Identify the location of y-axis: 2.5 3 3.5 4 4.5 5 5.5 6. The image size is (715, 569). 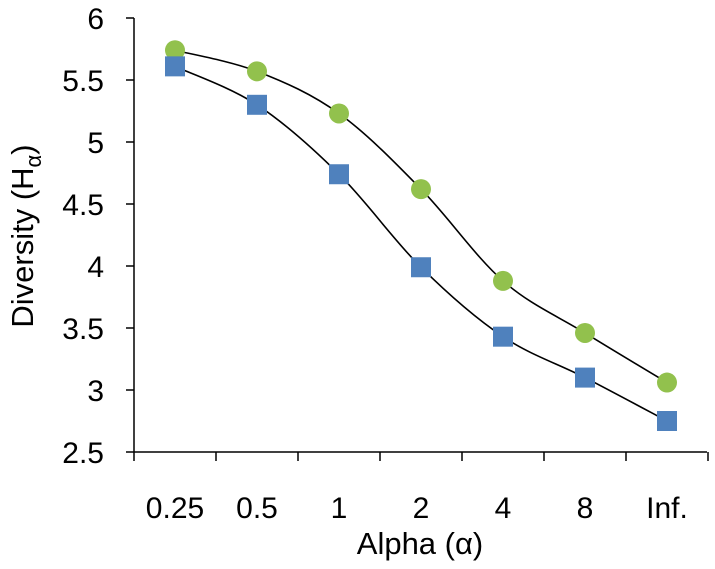
(98, 236).